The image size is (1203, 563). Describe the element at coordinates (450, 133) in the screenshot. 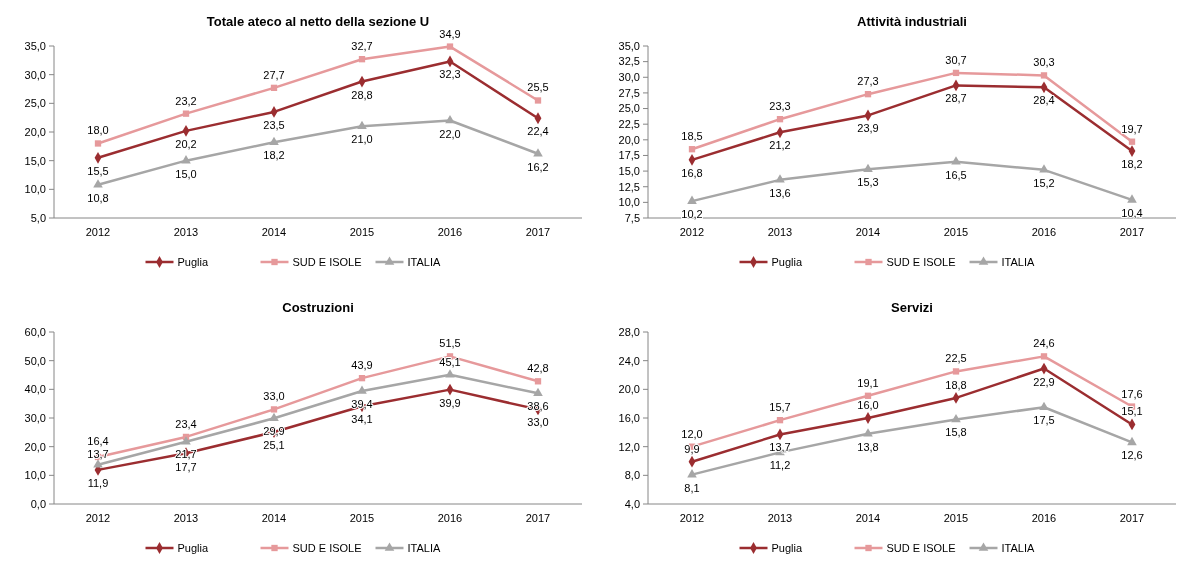

I see `data-label: 22,0` at that location.